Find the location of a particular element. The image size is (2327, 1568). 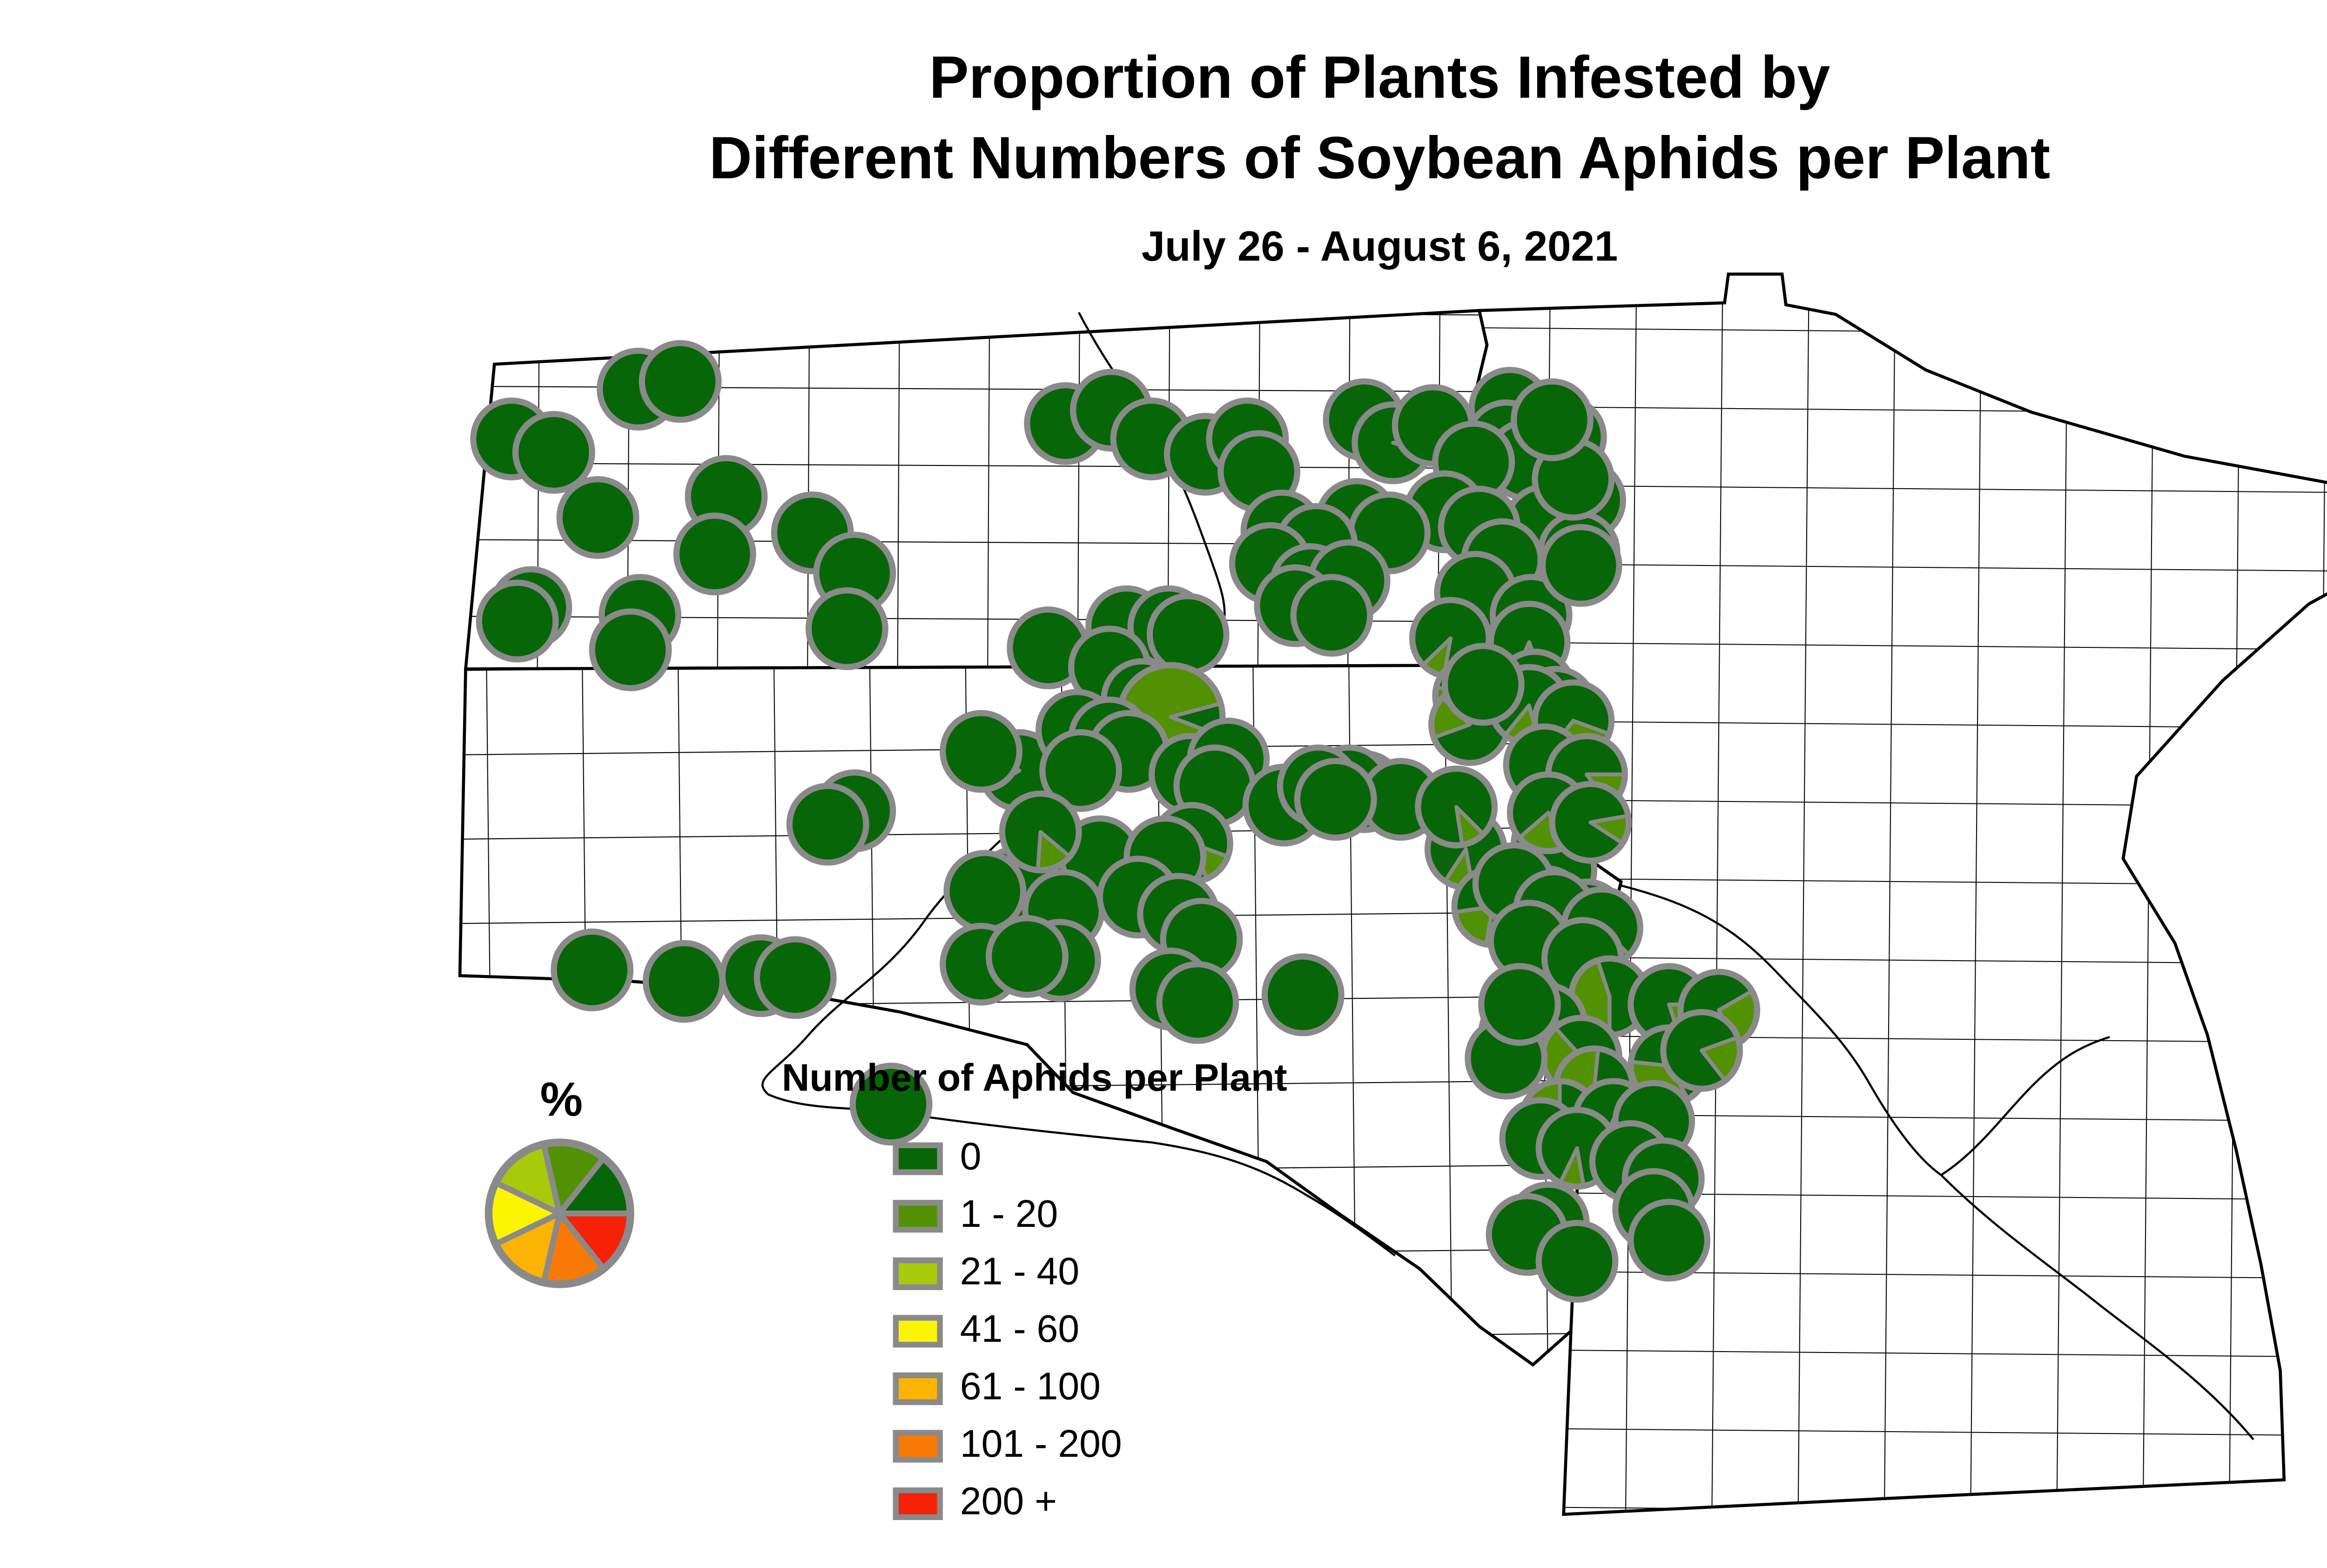

river-mississippi is located at coordinates (2097, 1307).